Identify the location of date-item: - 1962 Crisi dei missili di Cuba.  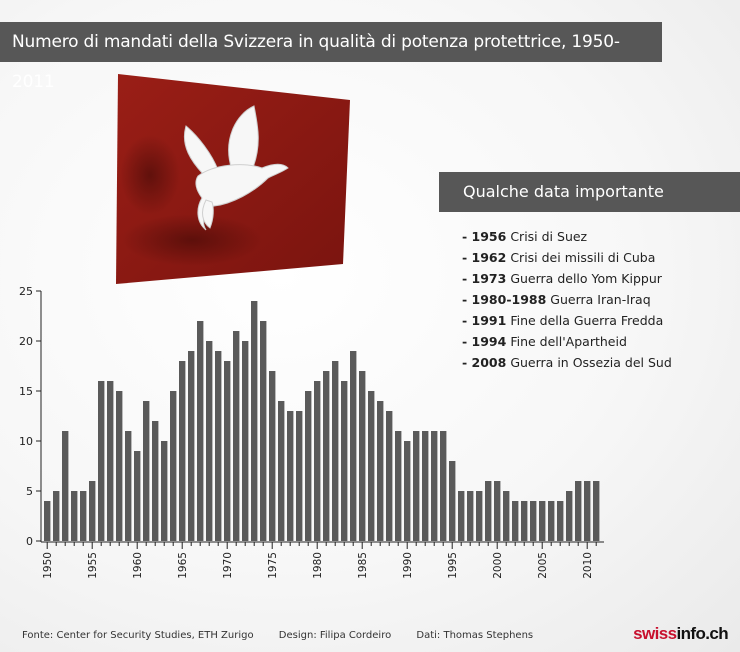
(567, 257).